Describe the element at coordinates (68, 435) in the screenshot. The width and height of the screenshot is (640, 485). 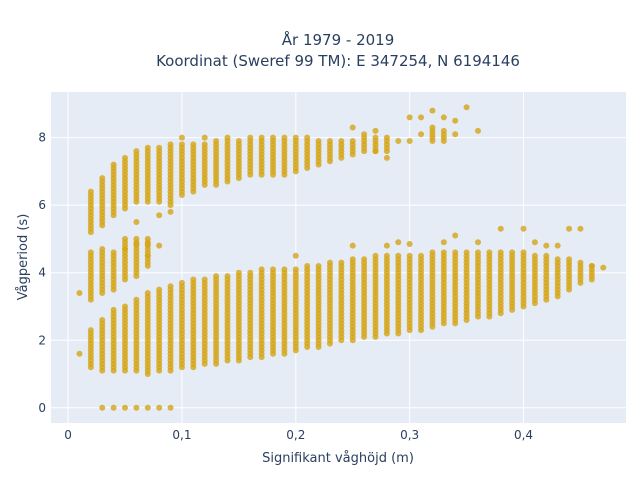
I see `x-tick-label: 0` at that location.